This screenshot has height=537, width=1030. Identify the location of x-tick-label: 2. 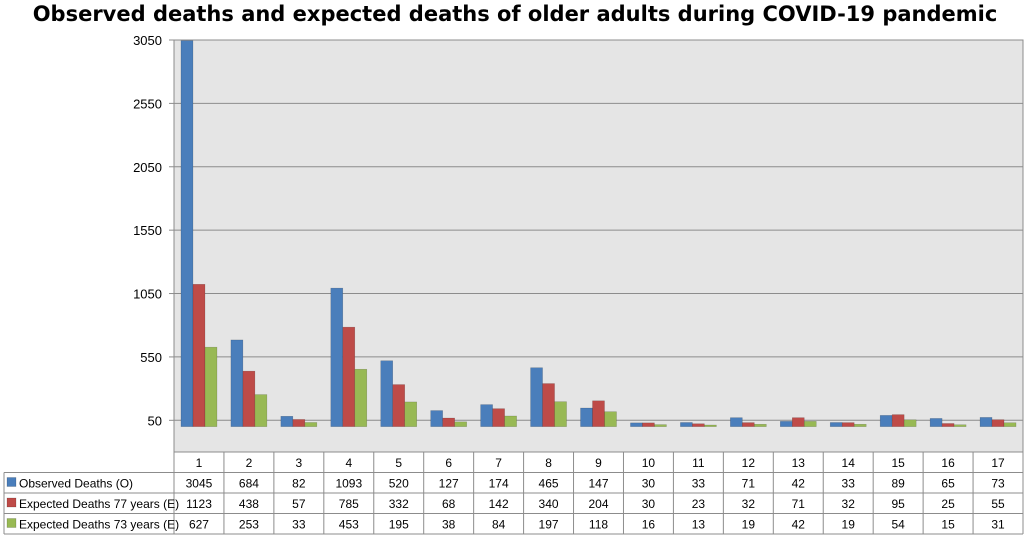
(249, 463).